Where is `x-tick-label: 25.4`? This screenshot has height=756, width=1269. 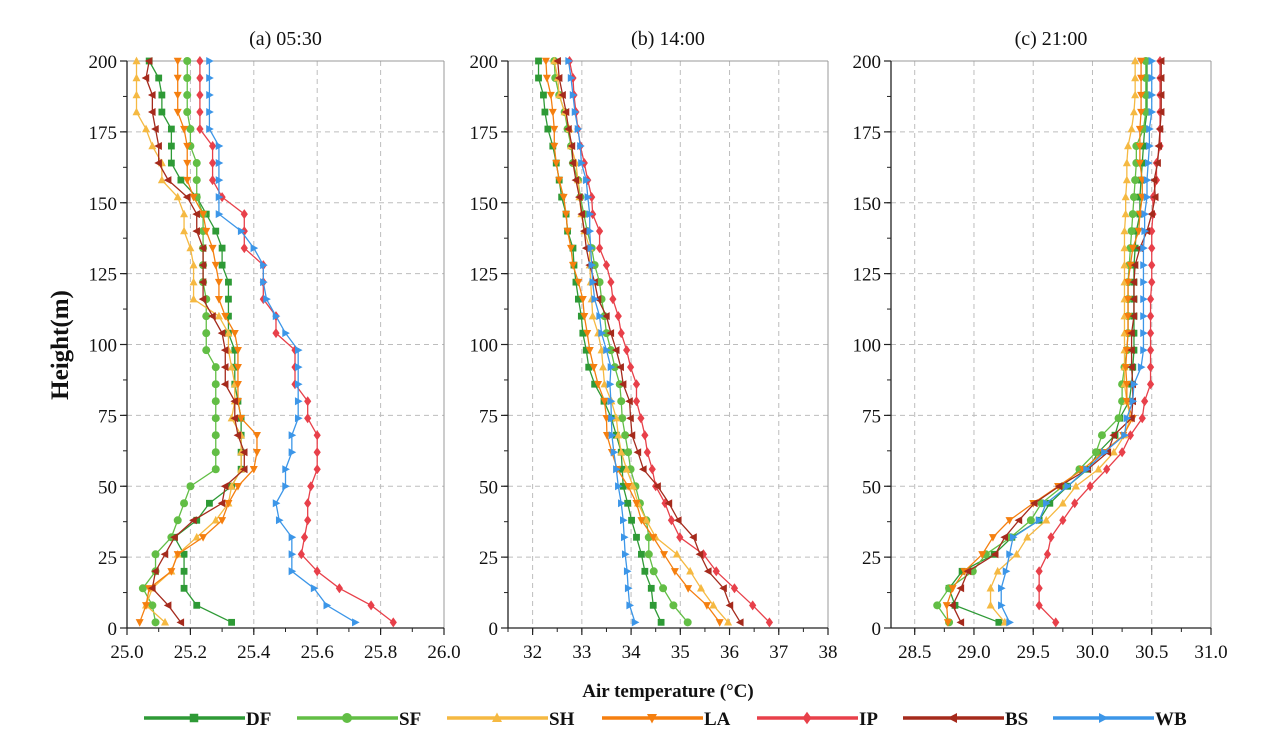
x-tick-label: 25.4 is located at coordinates (254, 652).